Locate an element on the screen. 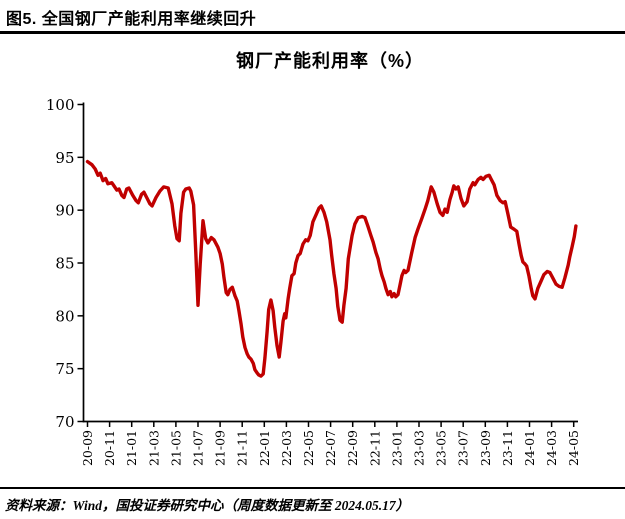 This screenshot has height=519, width=625. x-tick-label: 22-09 is located at coordinates (352, 448).